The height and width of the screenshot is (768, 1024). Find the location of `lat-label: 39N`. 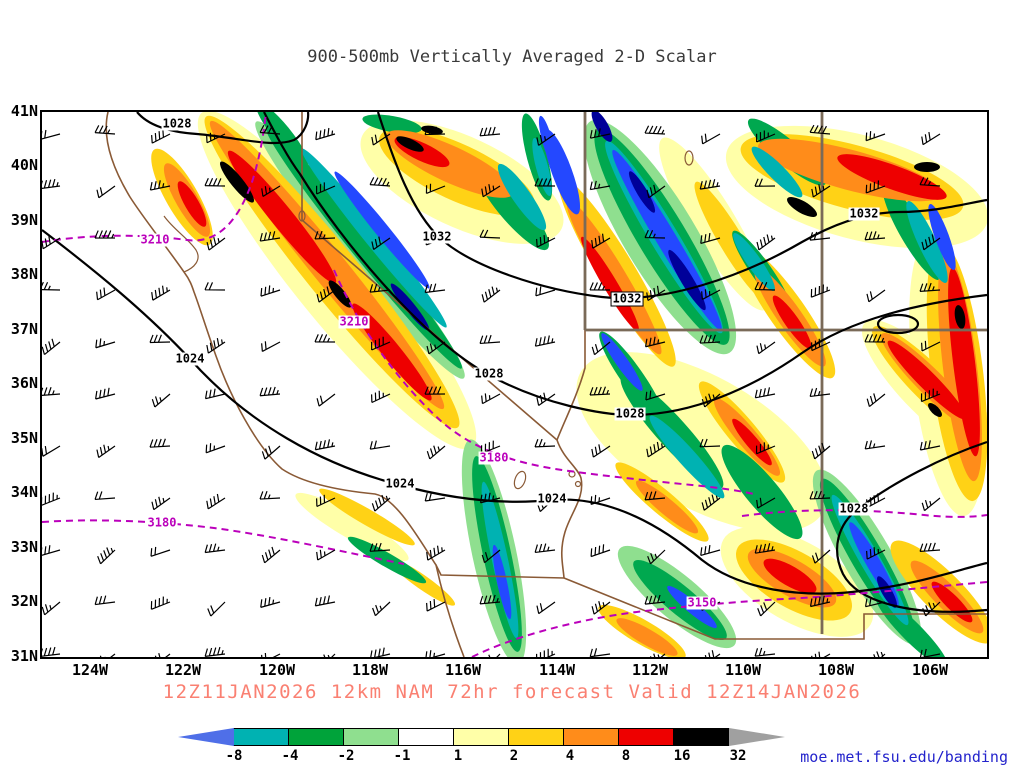

lat-label: 39N is located at coordinates (24, 220).